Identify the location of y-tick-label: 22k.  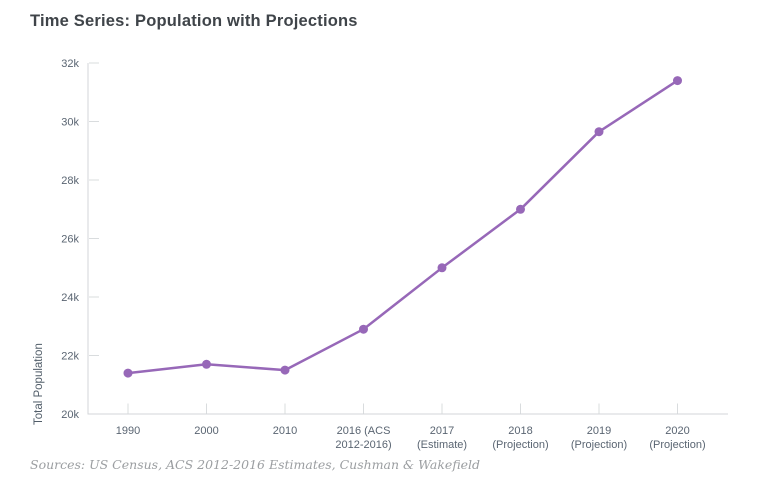
(70, 357).